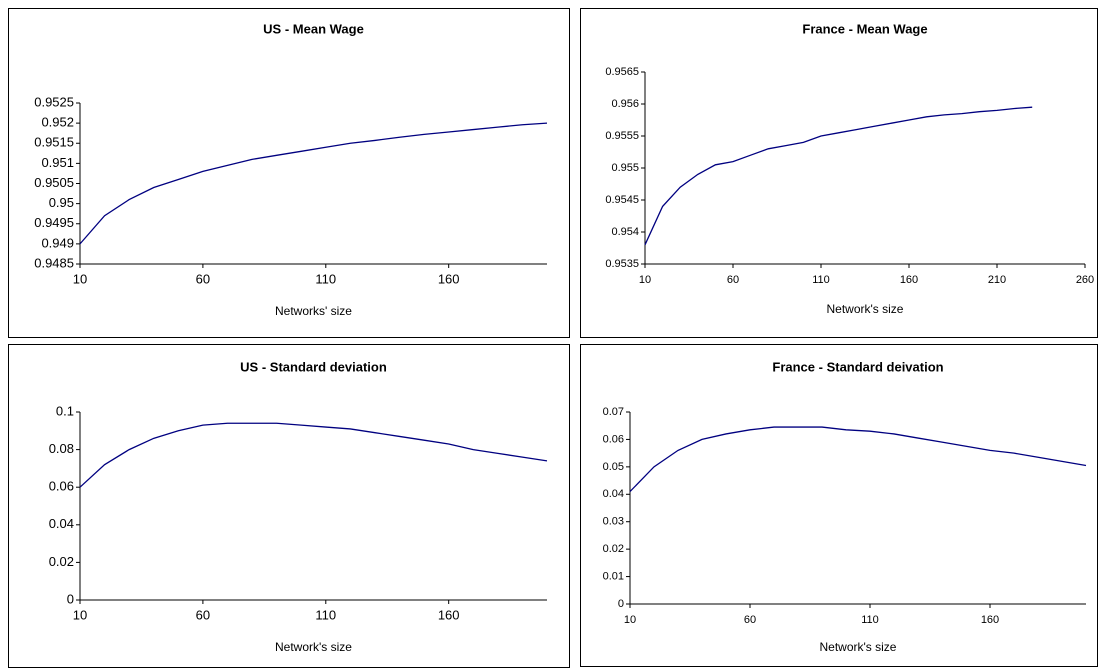 Image resolution: width=1099 pixels, height=671 pixels. Describe the element at coordinates (613, 576) in the screenshot. I see `y-tick-label: 0.01` at that location.